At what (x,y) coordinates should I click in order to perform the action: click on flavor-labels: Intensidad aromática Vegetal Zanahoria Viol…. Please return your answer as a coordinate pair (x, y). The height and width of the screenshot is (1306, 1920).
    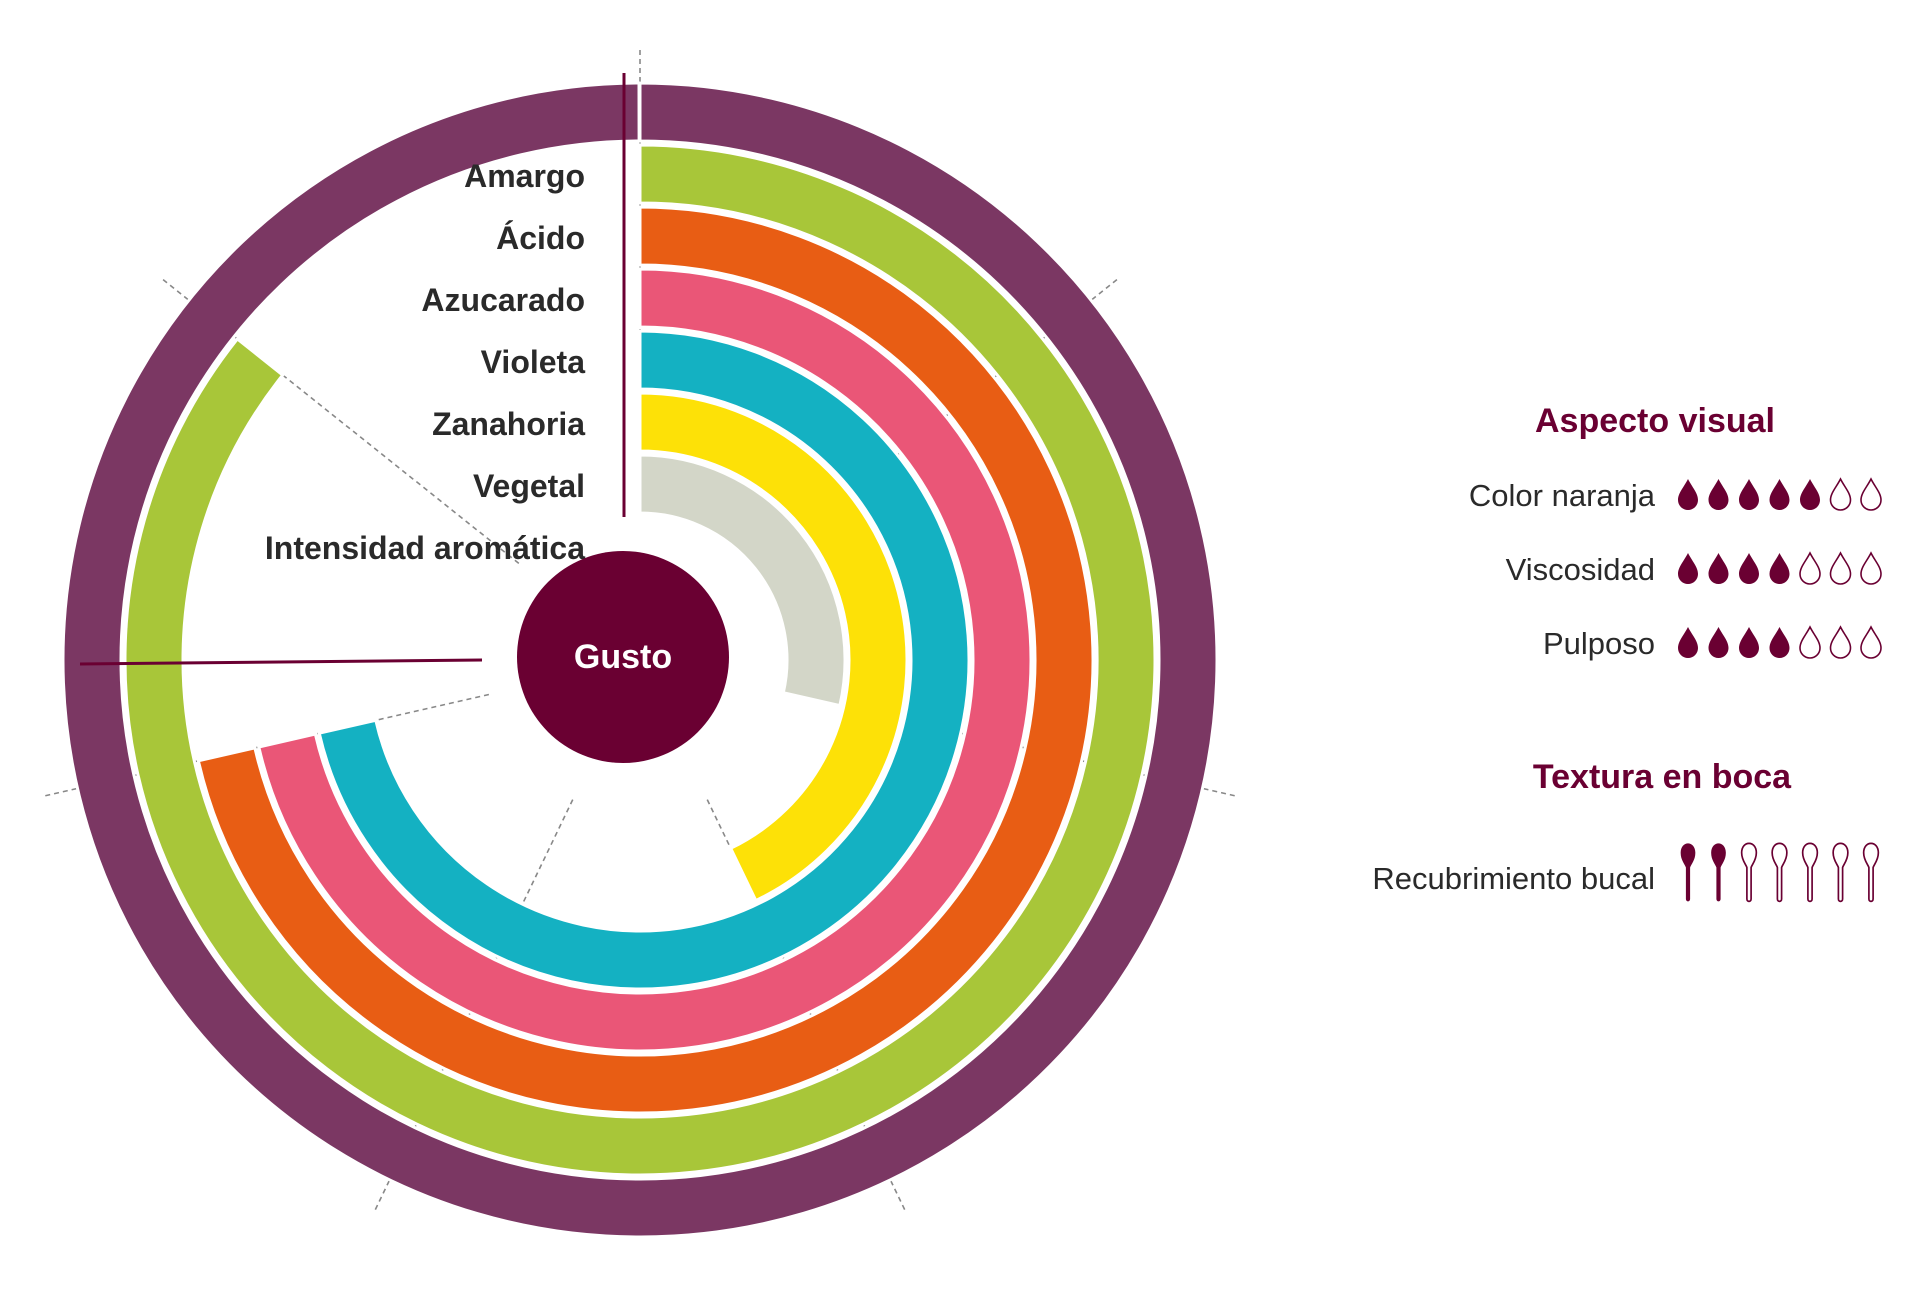
    Looking at the image, I should click on (425, 362).